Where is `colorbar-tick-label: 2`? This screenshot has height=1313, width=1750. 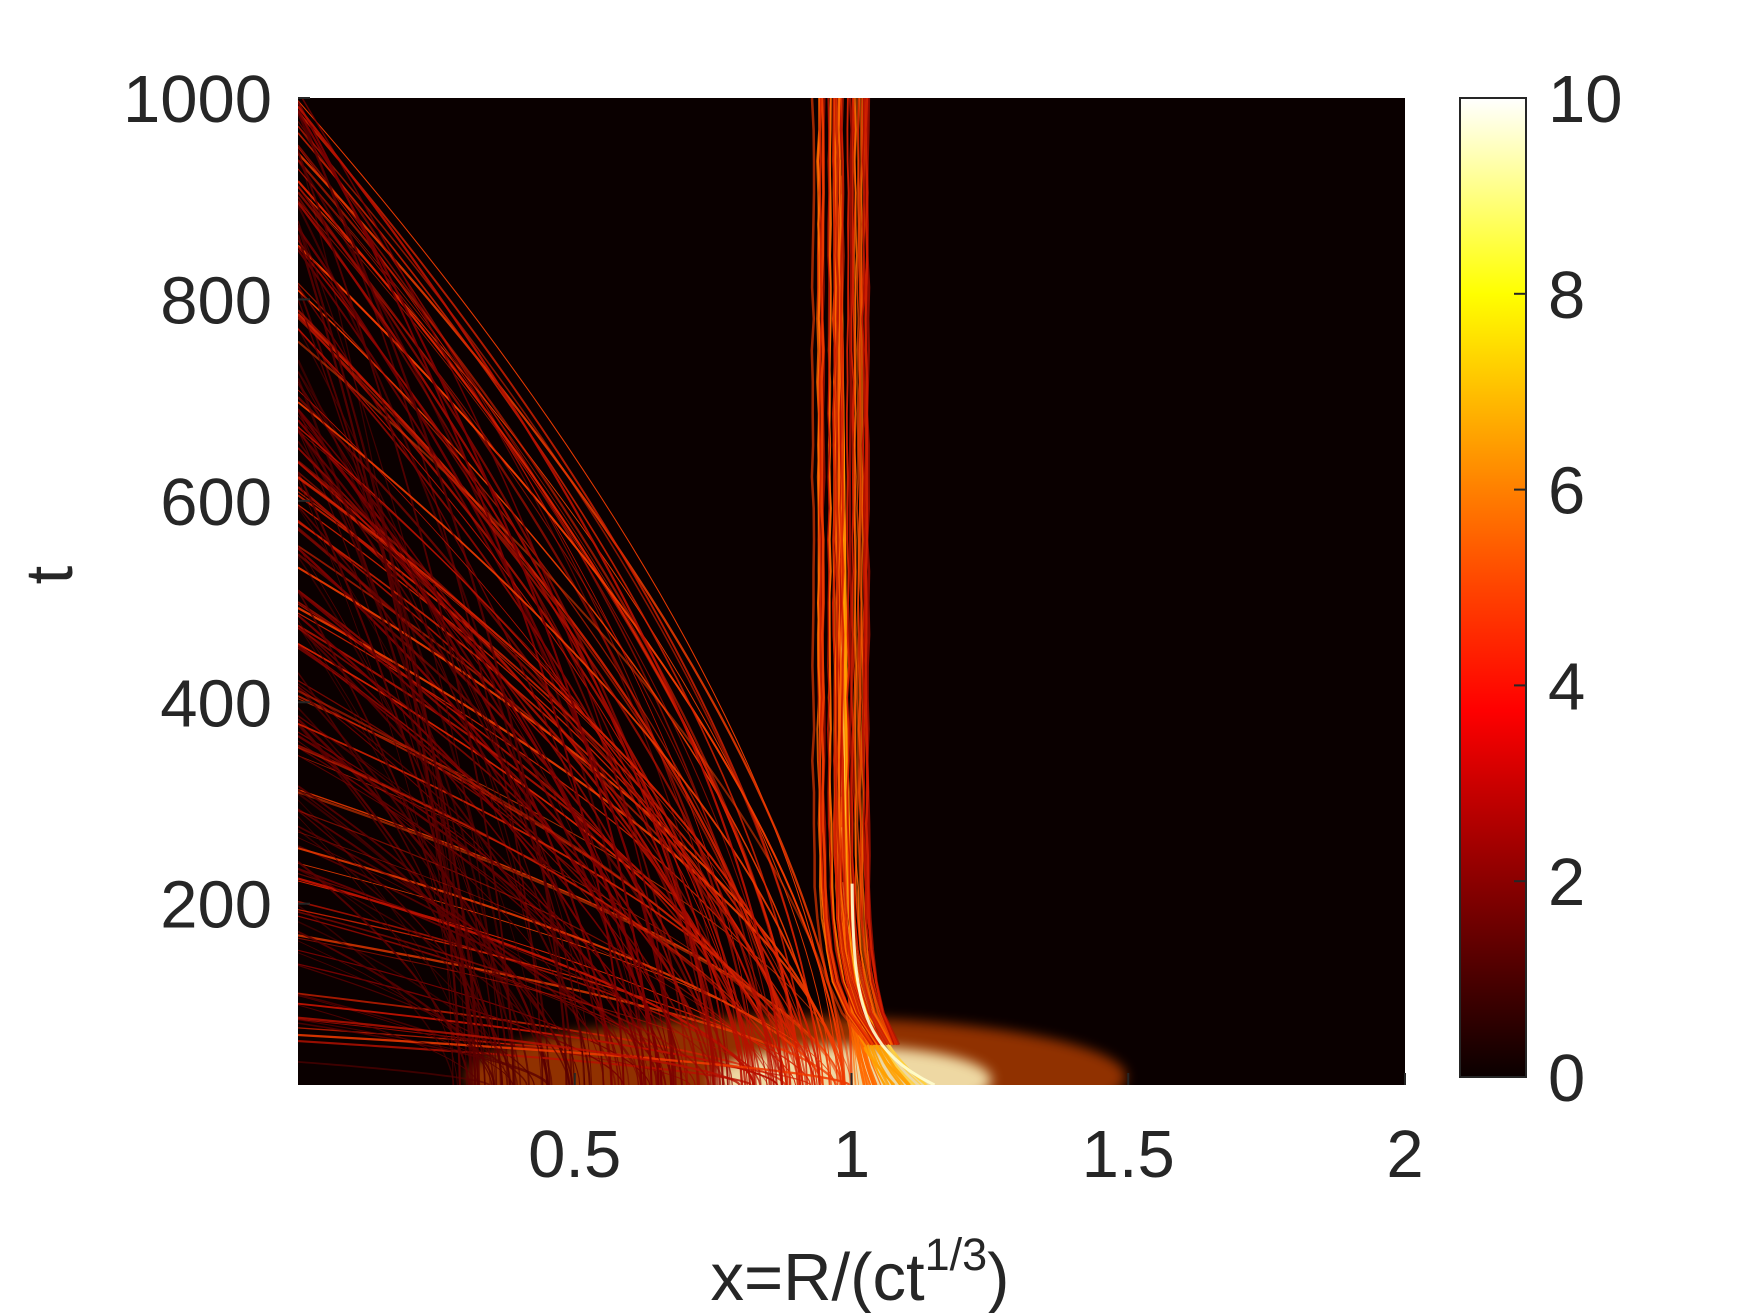 colorbar-tick-label: 2 is located at coordinates (1566, 882).